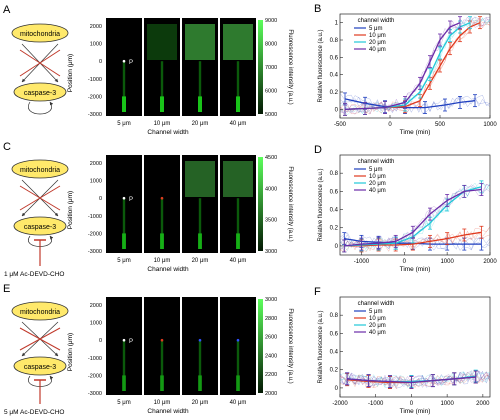  I want to click on colorbar-tick-label: 3000, so click(271, 300).